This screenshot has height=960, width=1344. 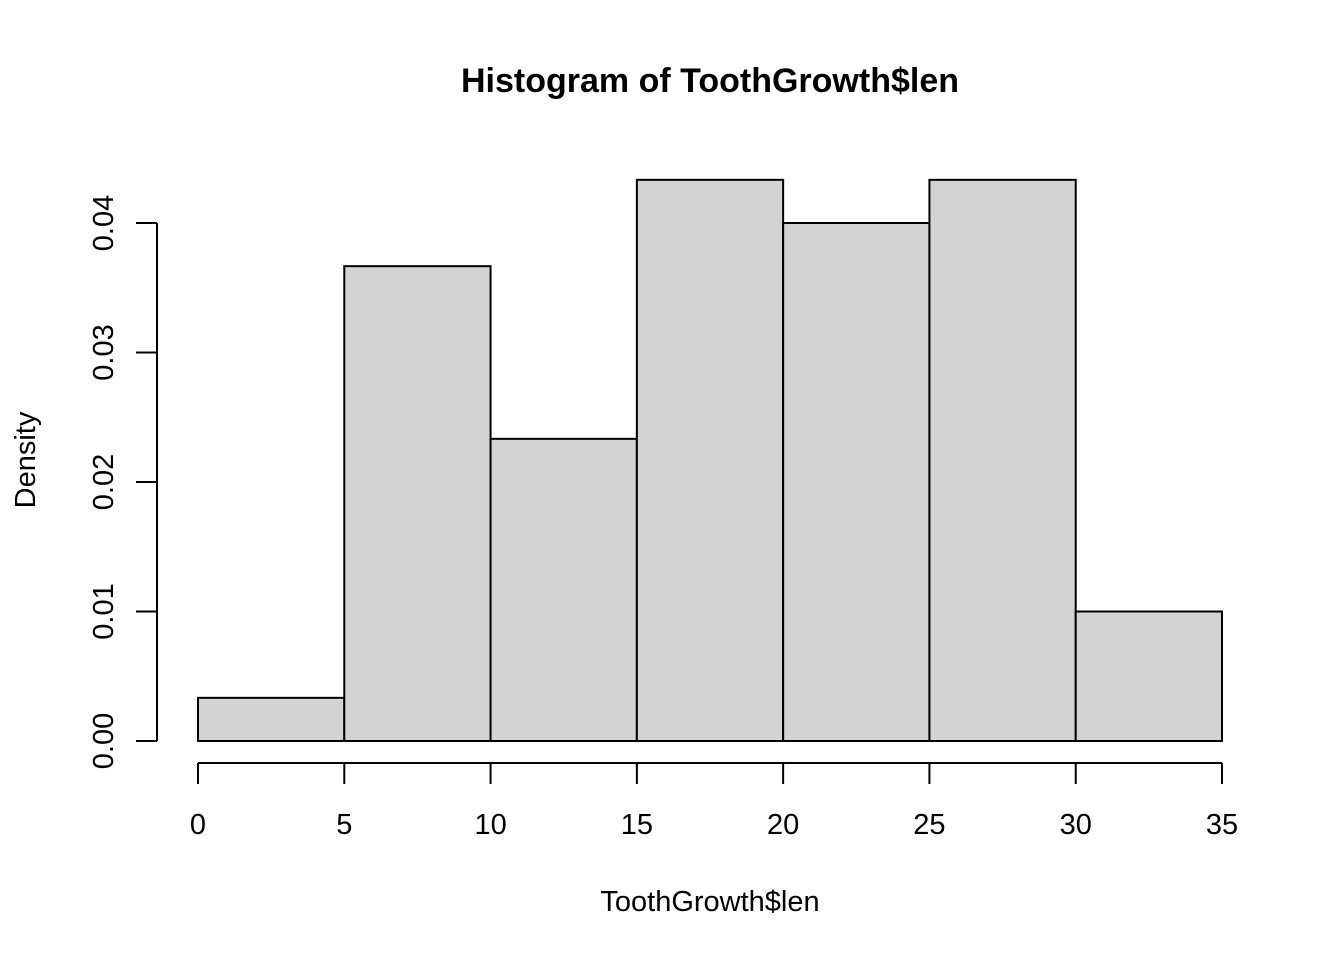 I want to click on x-axis: 0 5 10 15 20 25 30 35, so click(x=714, y=801).